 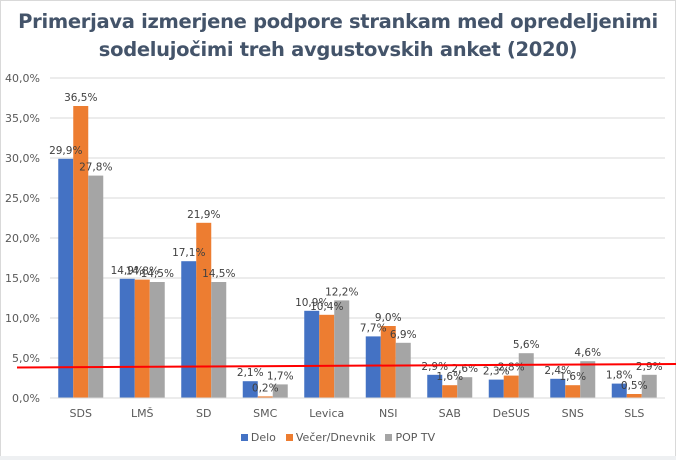 I want to click on x-category-label: Levica, so click(x=326, y=413).